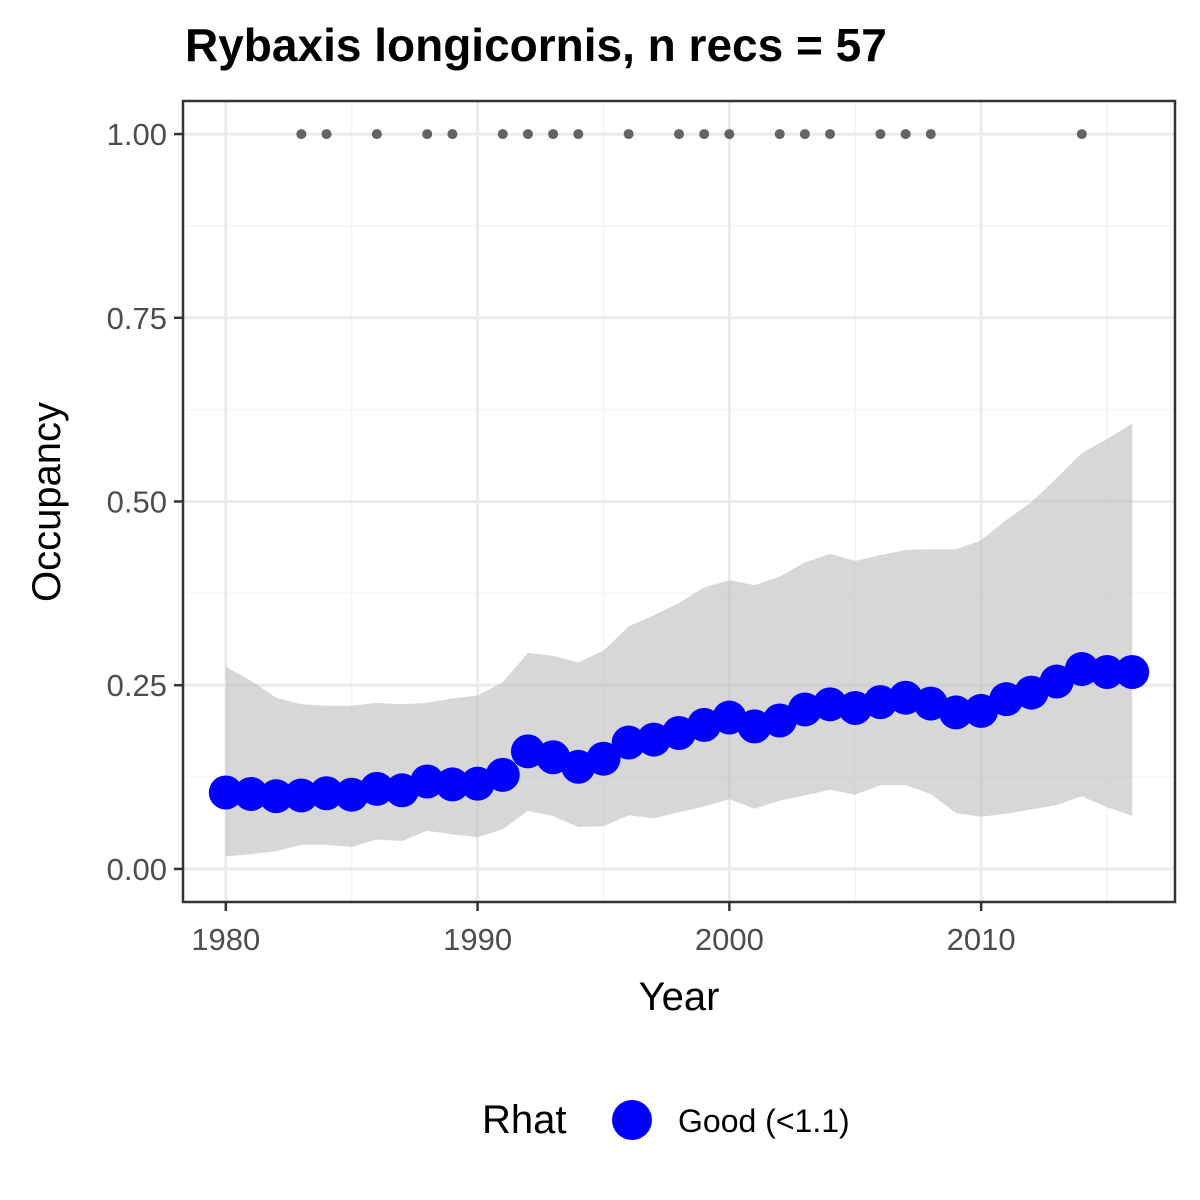 This screenshot has width=1200, height=1200. I want to click on records-points, so click(691, 134).